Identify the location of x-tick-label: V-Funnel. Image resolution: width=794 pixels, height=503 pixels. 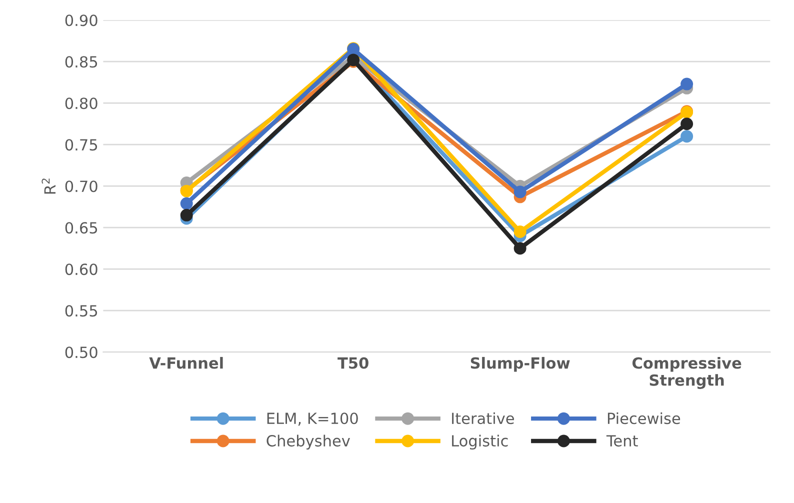
(186, 362).